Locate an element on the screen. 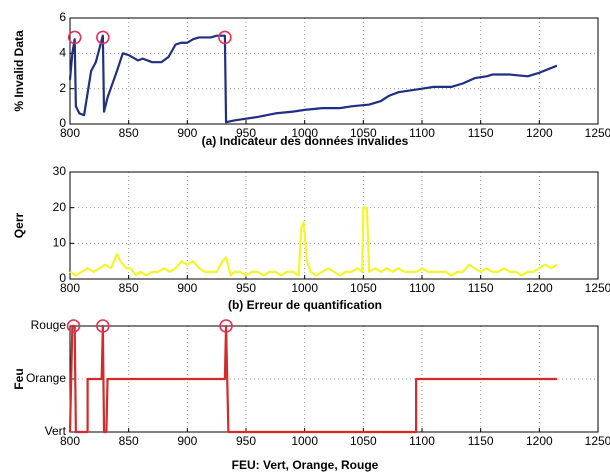 Image resolution: width=610 pixels, height=476 pixels. y-tick-label: 2 is located at coordinates (62, 88).